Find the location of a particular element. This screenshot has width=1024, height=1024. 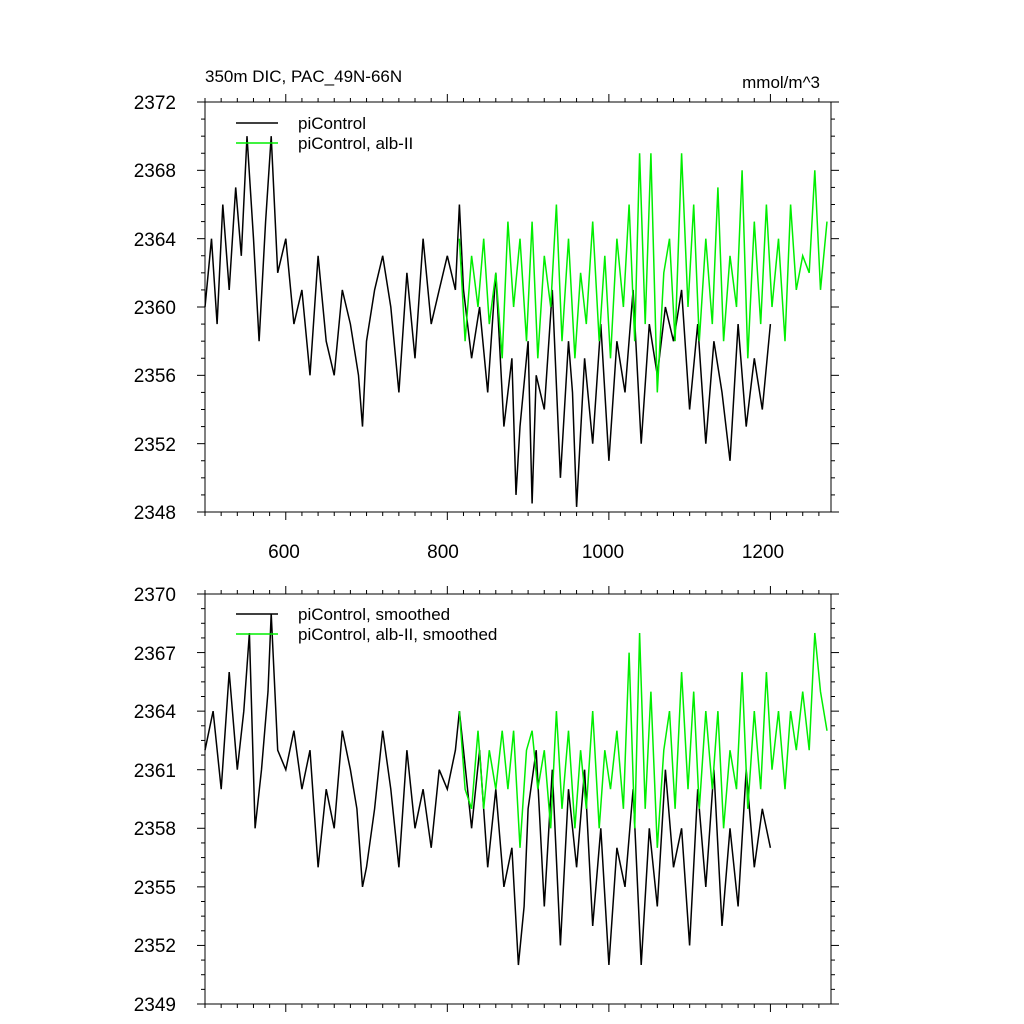

bottom-series-alb-II-smoothed is located at coordinates (643, 740).